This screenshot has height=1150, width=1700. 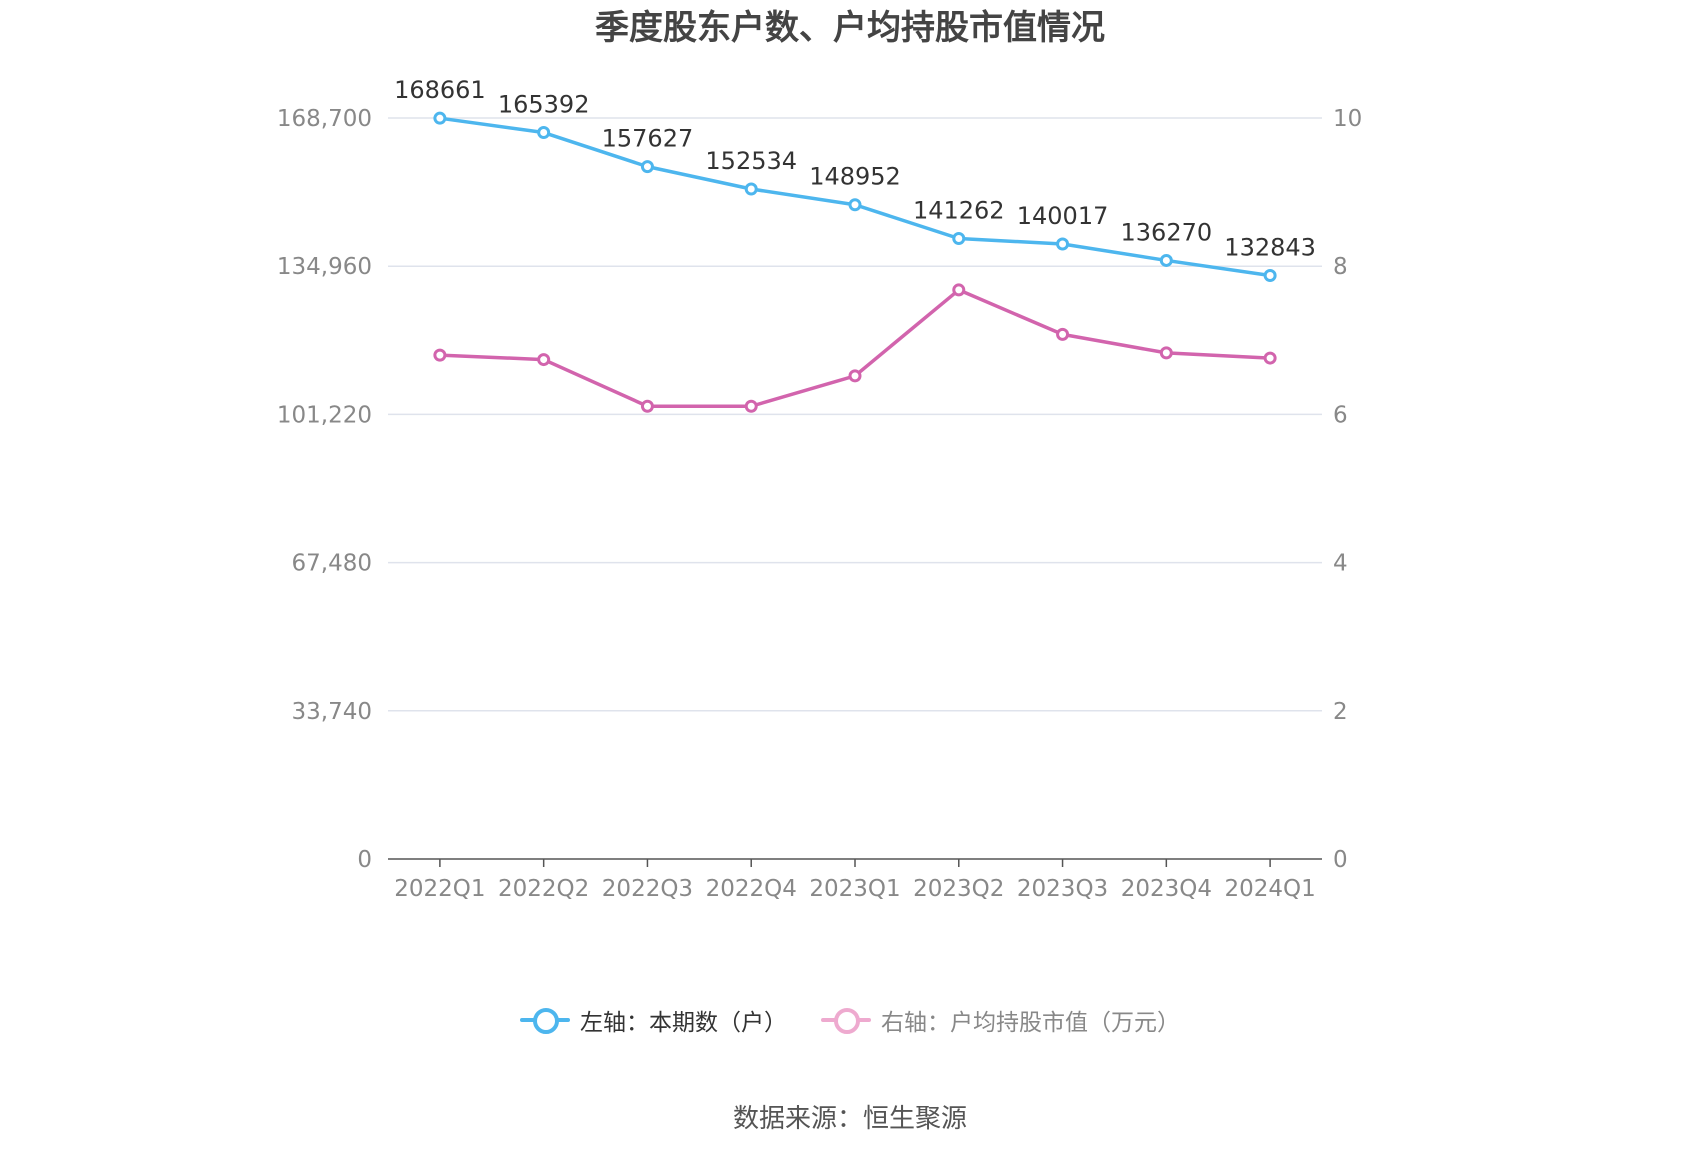 I want to click on legend-label-left: 左轴：本期数（户）, so click(x=683, y=1023).